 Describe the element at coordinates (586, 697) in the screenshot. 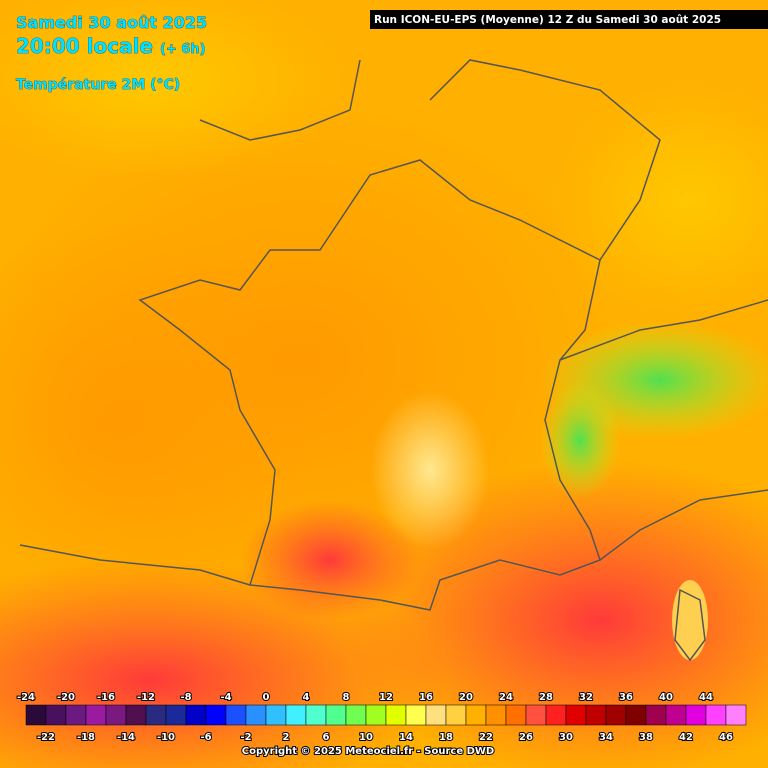

I see `legend-label: 32` at that location.